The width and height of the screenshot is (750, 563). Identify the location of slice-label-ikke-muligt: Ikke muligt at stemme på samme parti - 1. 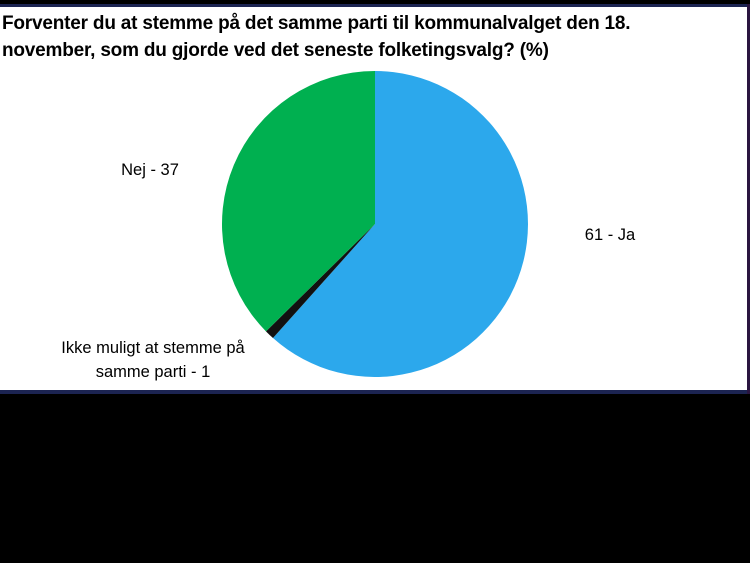
(153, 360).